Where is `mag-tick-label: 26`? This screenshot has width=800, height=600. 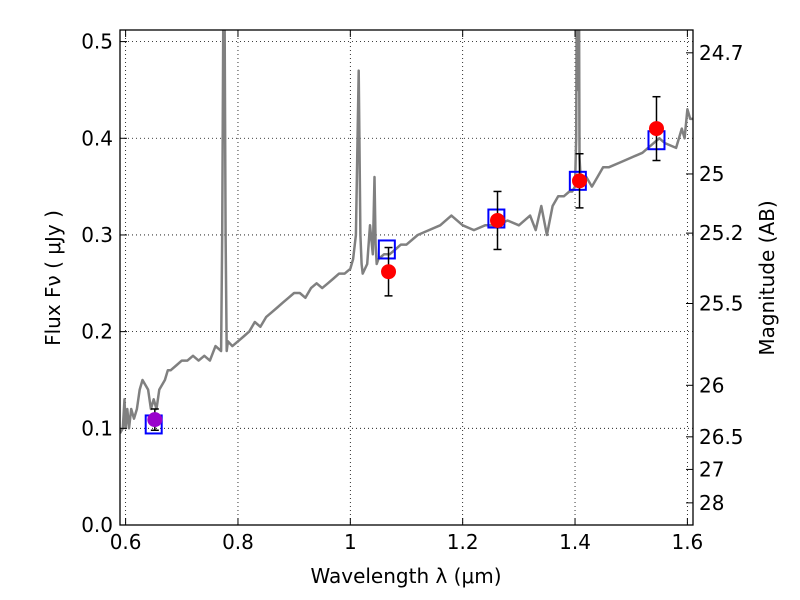
mag-tick-label: 26 is located at coordinates (711, 385).